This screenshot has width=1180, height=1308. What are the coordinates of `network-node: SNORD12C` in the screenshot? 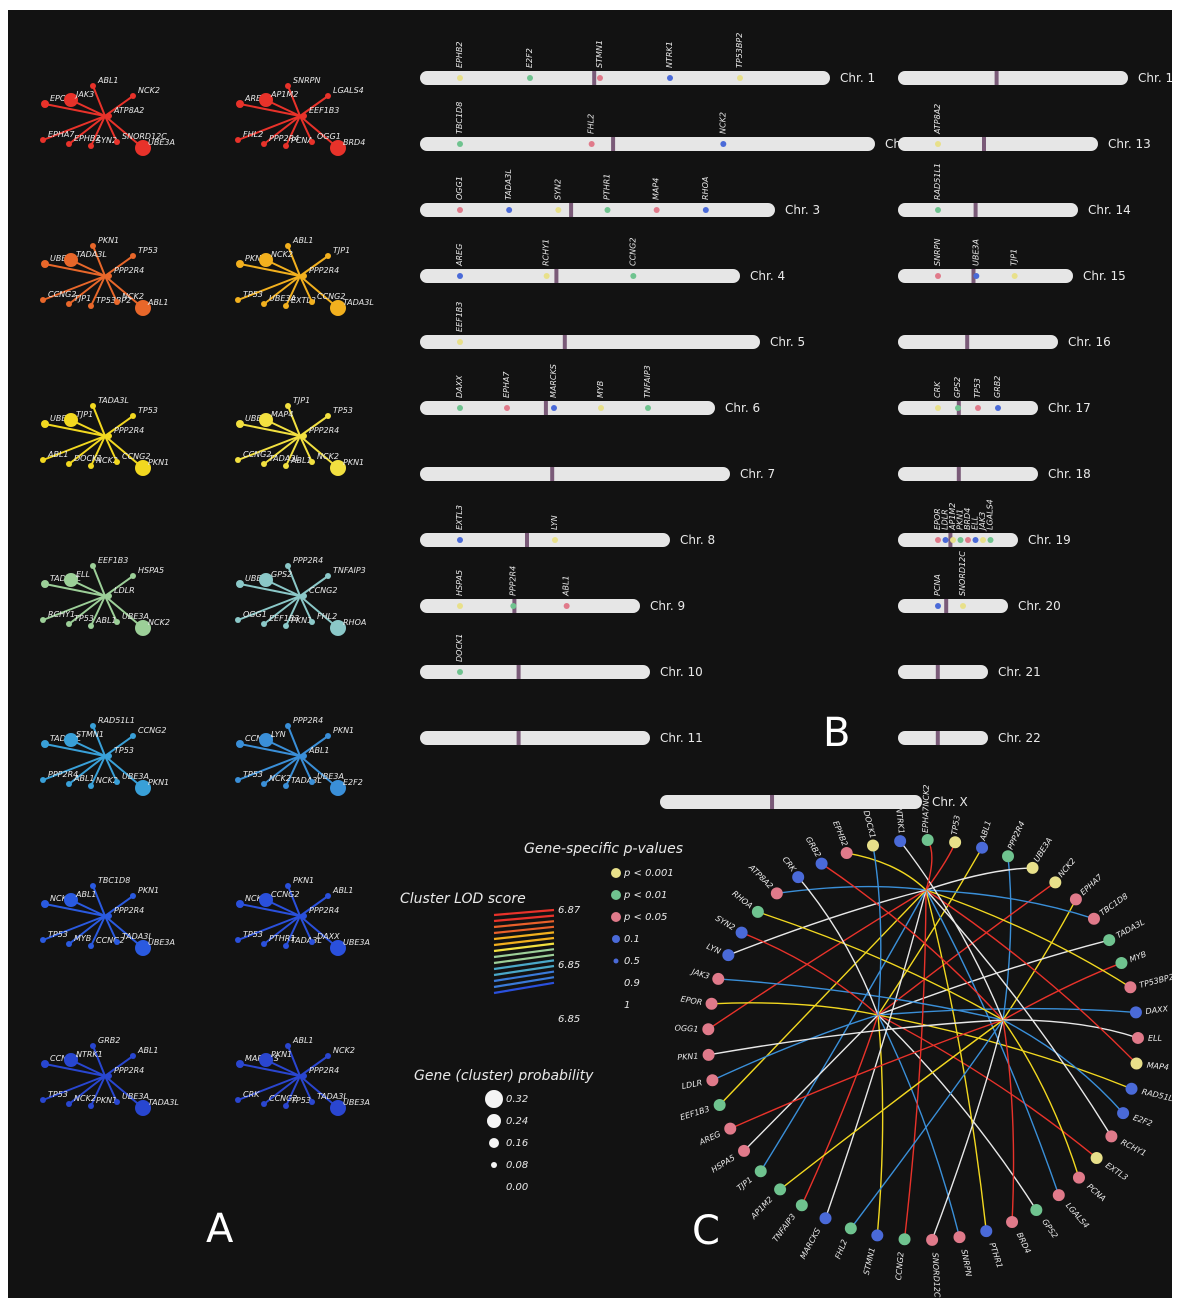 It's located at (934, 1265).